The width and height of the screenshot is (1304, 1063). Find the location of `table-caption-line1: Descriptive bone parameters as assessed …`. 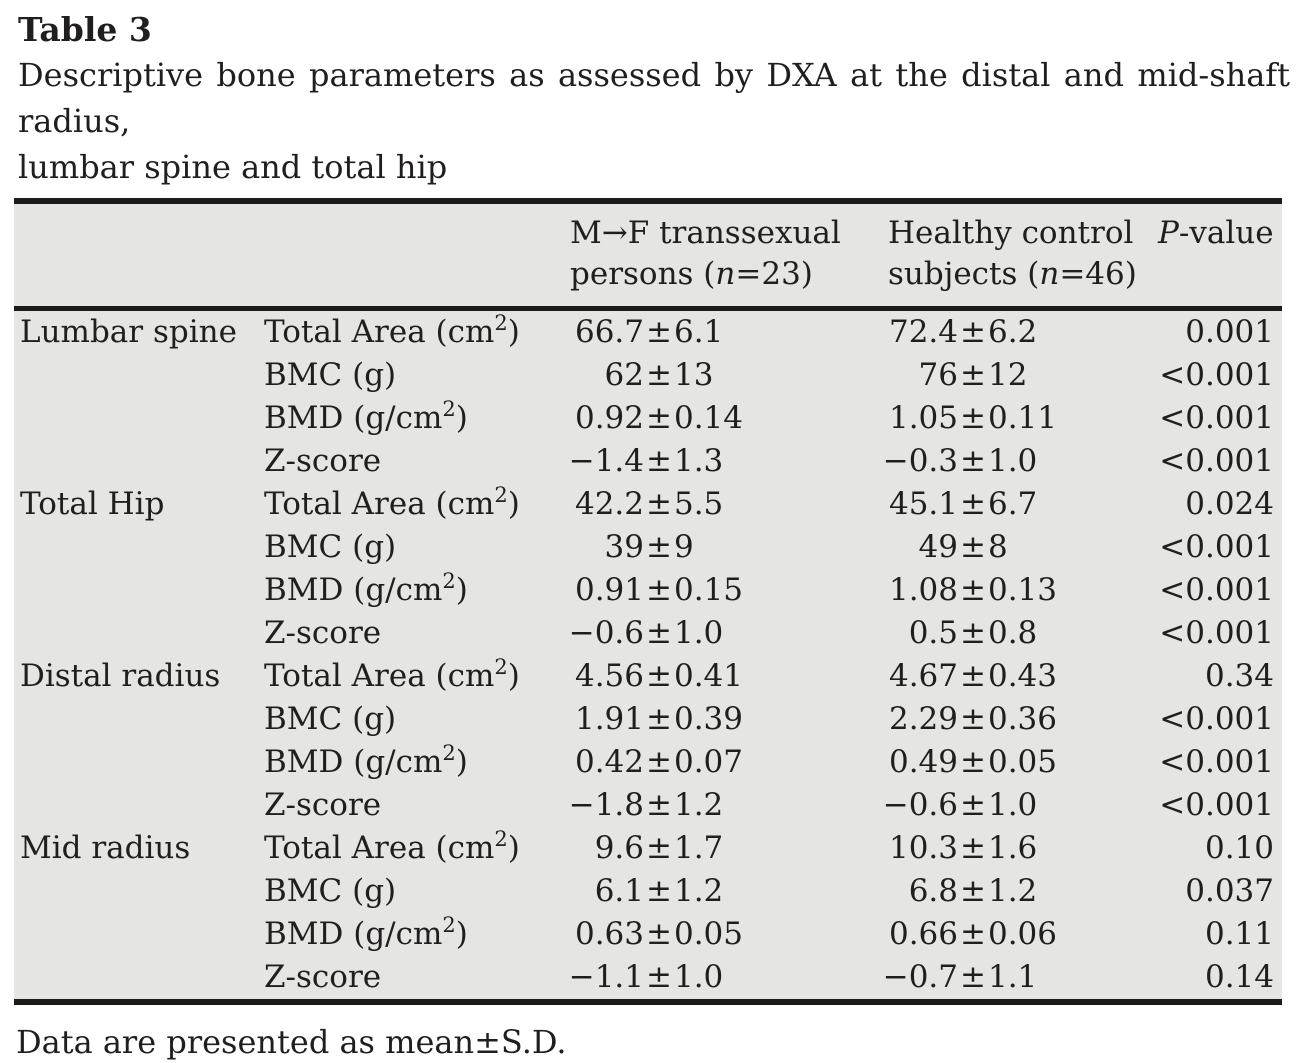

table-caption-line1: Descriptive bone parameters as assessed … is located at coordinates (654, 98).